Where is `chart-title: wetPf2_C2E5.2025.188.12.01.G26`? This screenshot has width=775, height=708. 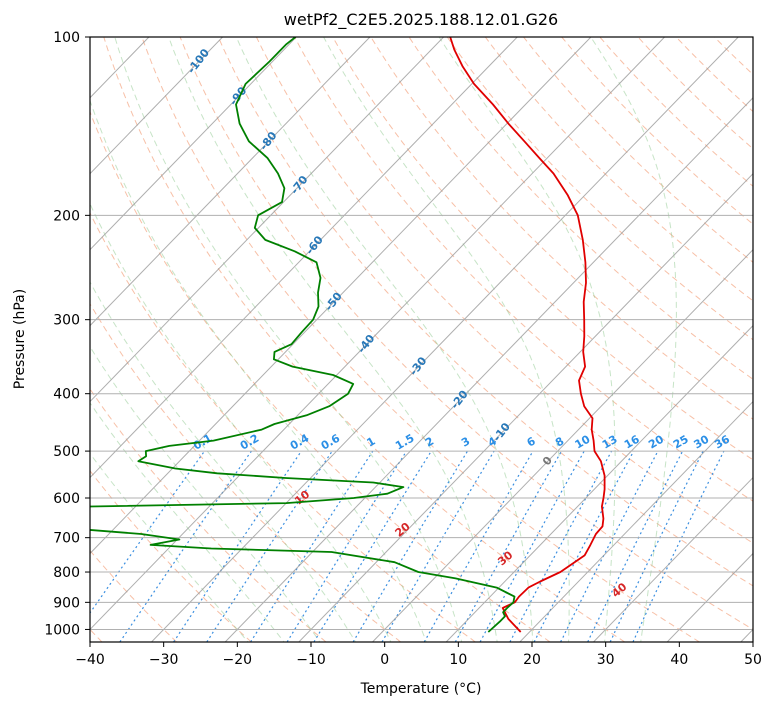
chart-title: wetPf2_C2E5.2025.188.12.01.G26 is located at coordinates (421, 20).